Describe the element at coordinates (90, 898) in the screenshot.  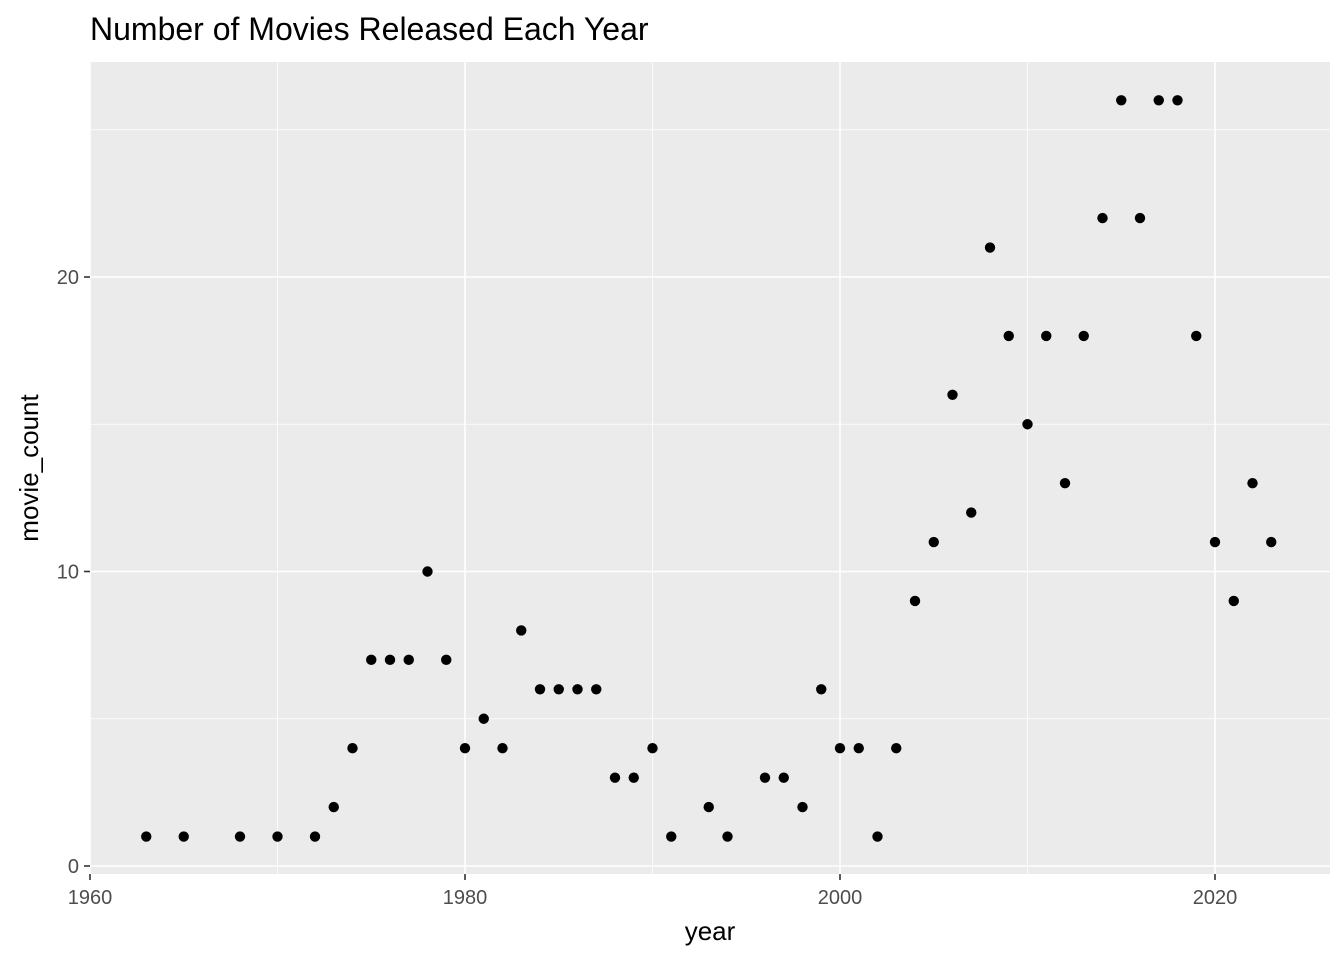
I see `x-tick-label: 1960` at that location.